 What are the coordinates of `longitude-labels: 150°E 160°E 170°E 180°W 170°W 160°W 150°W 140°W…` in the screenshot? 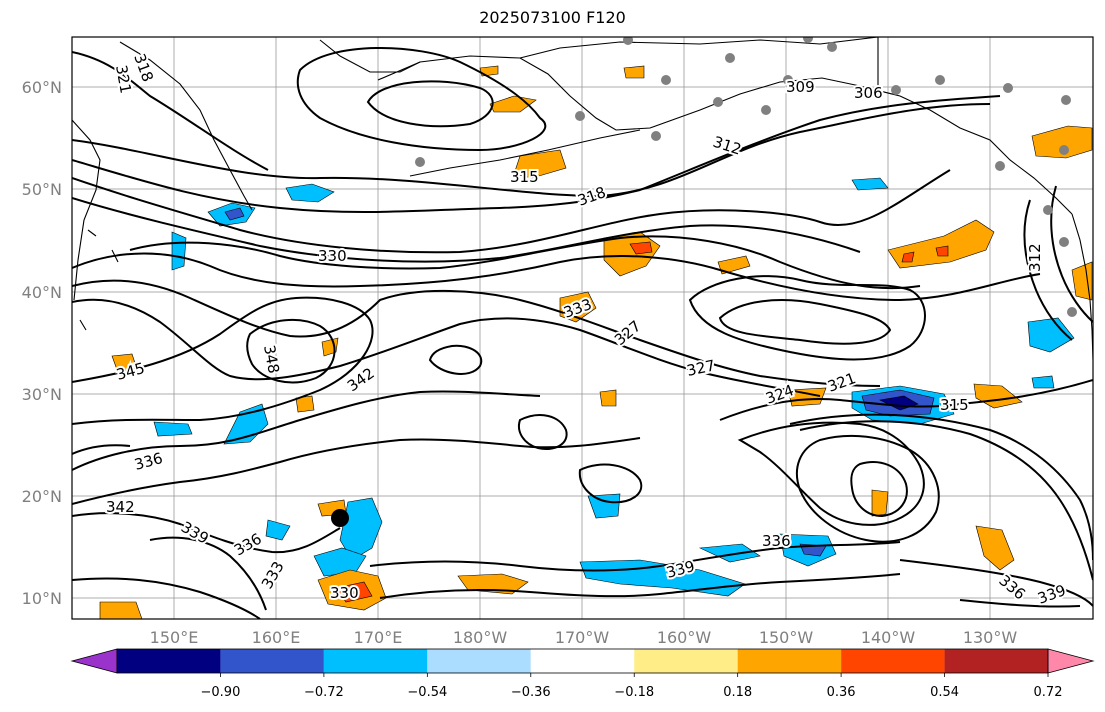 It's located at (584, 637).